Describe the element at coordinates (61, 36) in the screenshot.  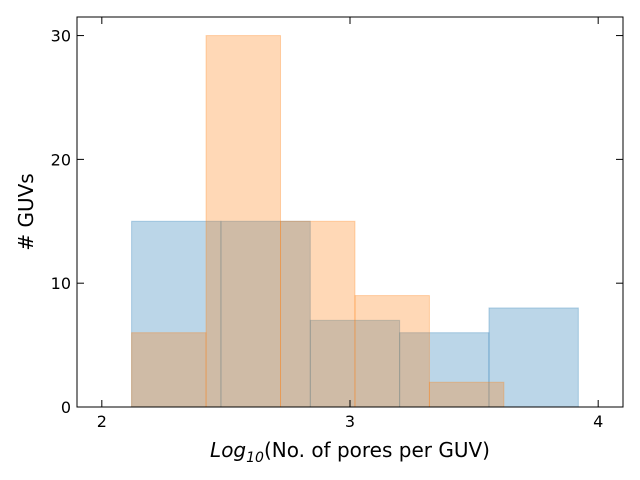
I see `y-tick-label-30: 30` at that location.